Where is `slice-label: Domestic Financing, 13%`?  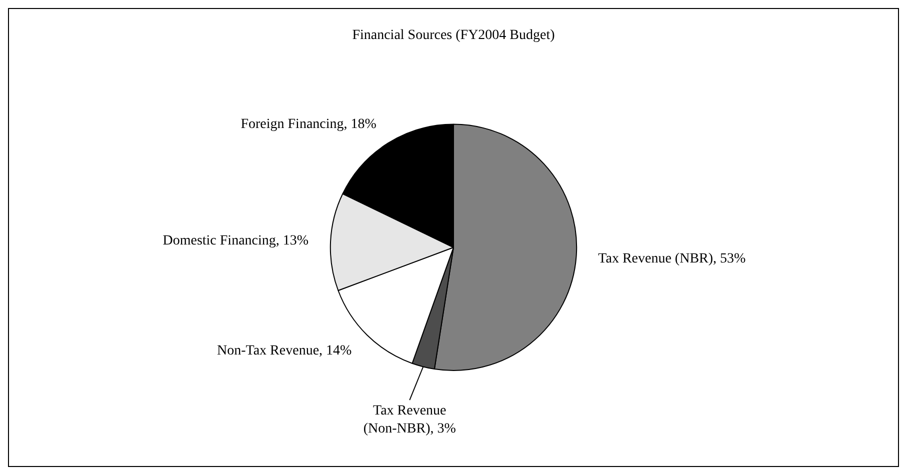
slice-label: Domestic Financing, 13% is located at coordinates (235, 240).